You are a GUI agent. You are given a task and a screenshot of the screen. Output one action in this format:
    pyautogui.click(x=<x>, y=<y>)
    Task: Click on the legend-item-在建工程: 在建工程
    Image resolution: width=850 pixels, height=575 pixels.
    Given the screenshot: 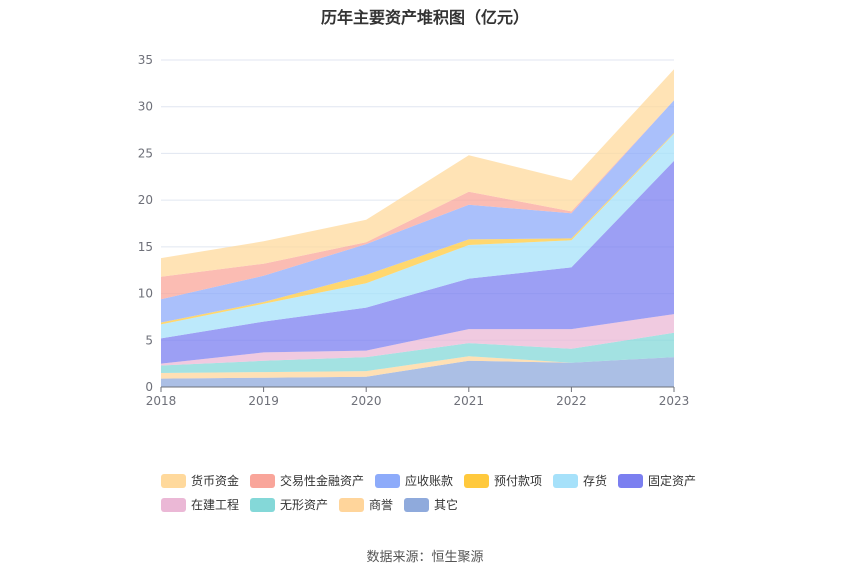 What is the action you would take?
    pyautogui.click(x=200, y=504)
    